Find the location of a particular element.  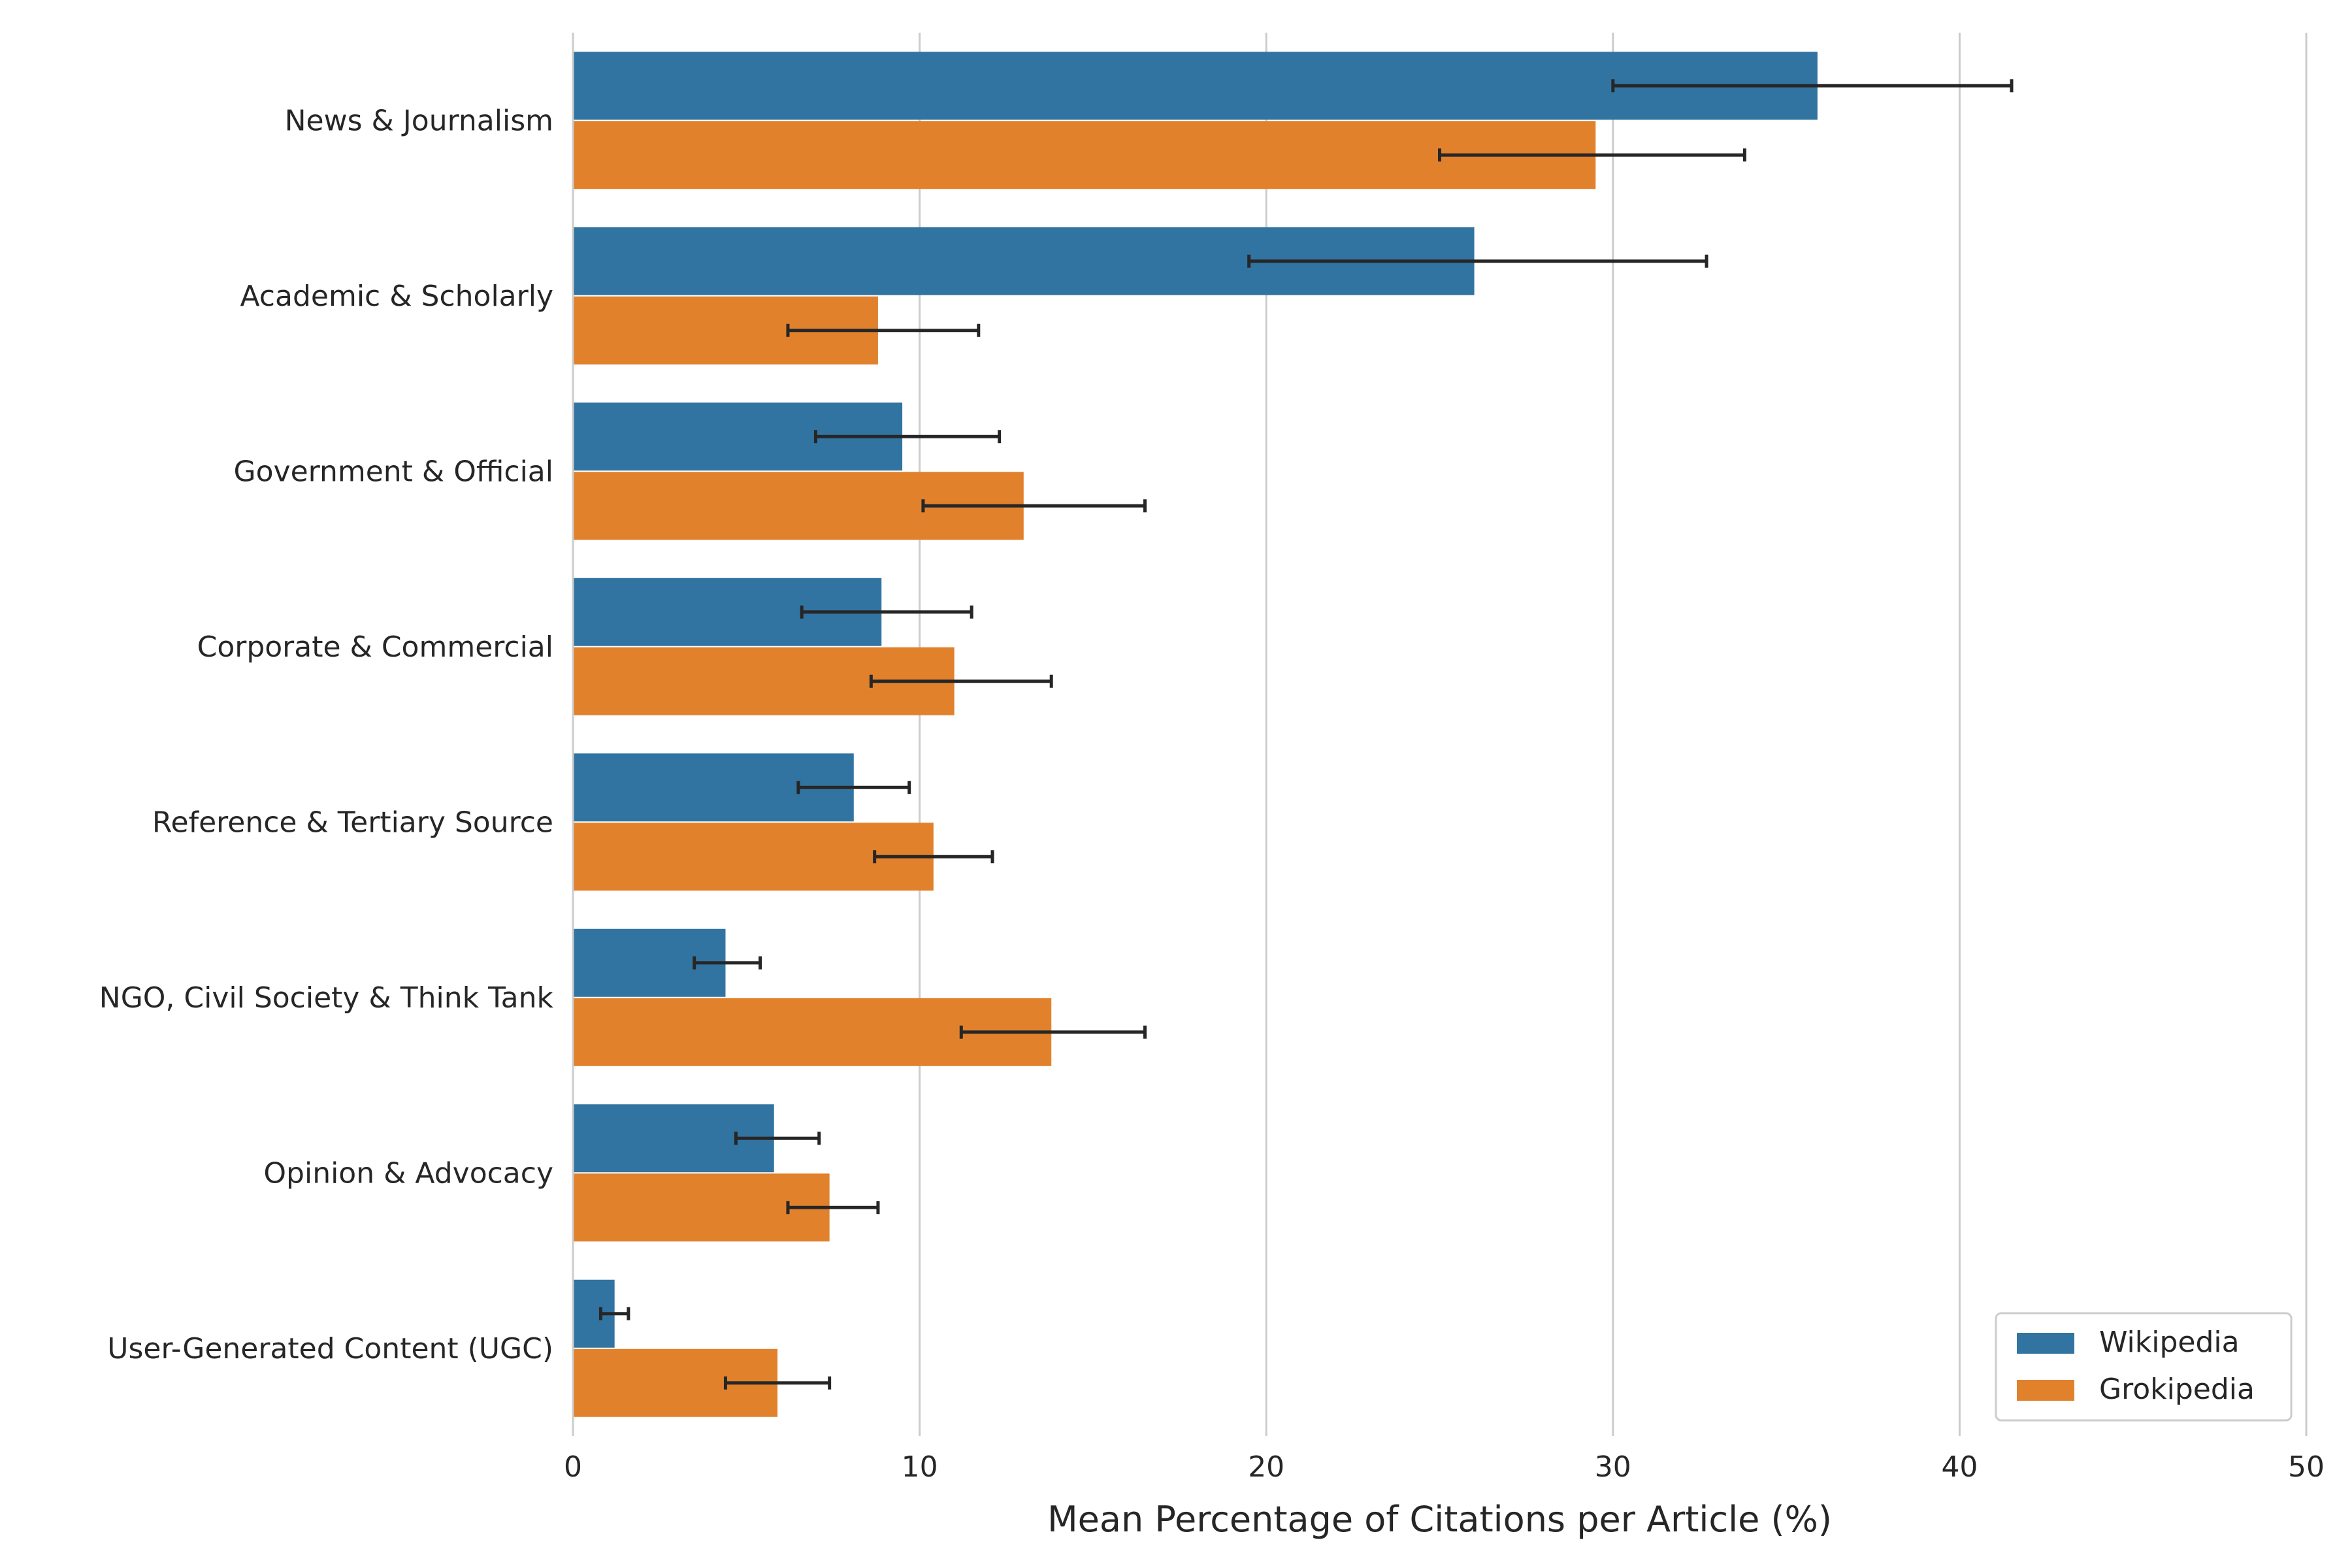

category-label: User-Generated Content (UGC) is located at coordinates (330, 1348).